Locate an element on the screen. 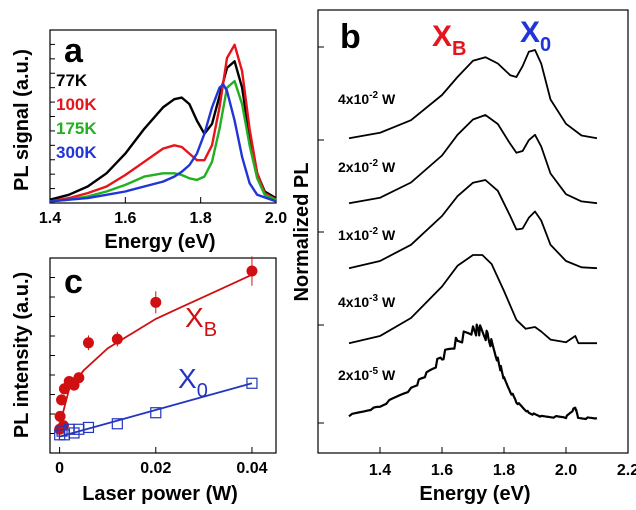 The width and height of the screenshot is (636, 510). panel-b-label: b is located at coordinates (350, 37).